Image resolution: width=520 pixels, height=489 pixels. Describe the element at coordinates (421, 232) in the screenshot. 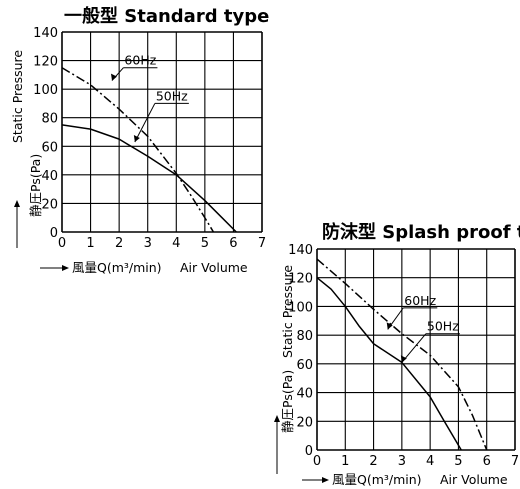

I see `chart-title: 防沫型 Splash proof type` at that location.